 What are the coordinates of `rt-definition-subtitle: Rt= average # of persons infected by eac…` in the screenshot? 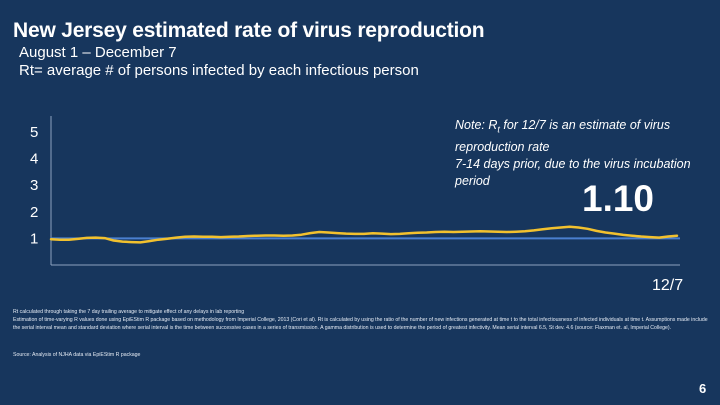 It's located at (219, 70).